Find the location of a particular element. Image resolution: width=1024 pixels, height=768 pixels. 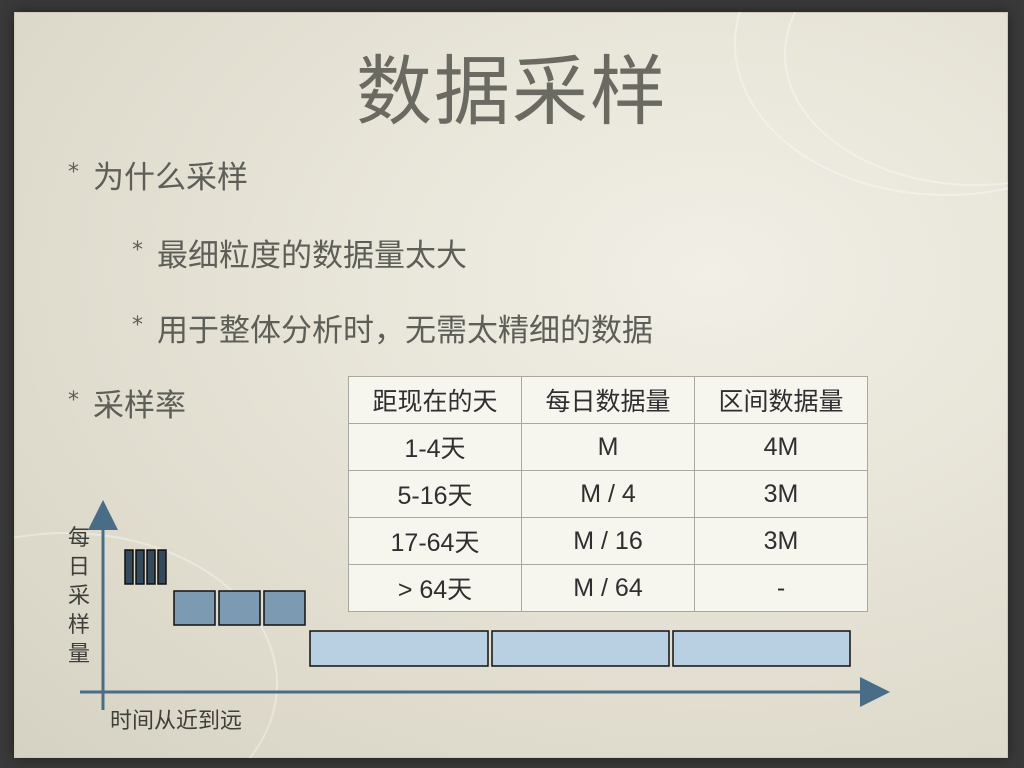

table-cell: > 64天 is located at coordinates (435, 588).